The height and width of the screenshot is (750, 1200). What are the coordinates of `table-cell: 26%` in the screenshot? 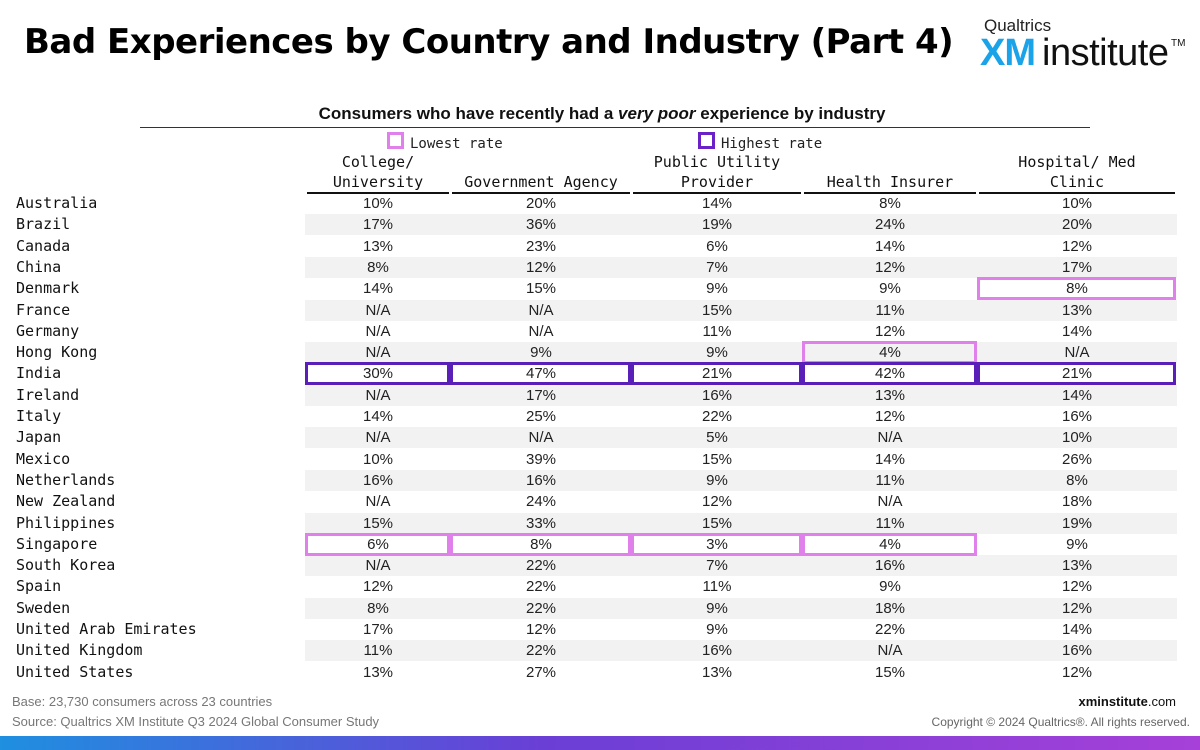 It's located at (1077, 459).